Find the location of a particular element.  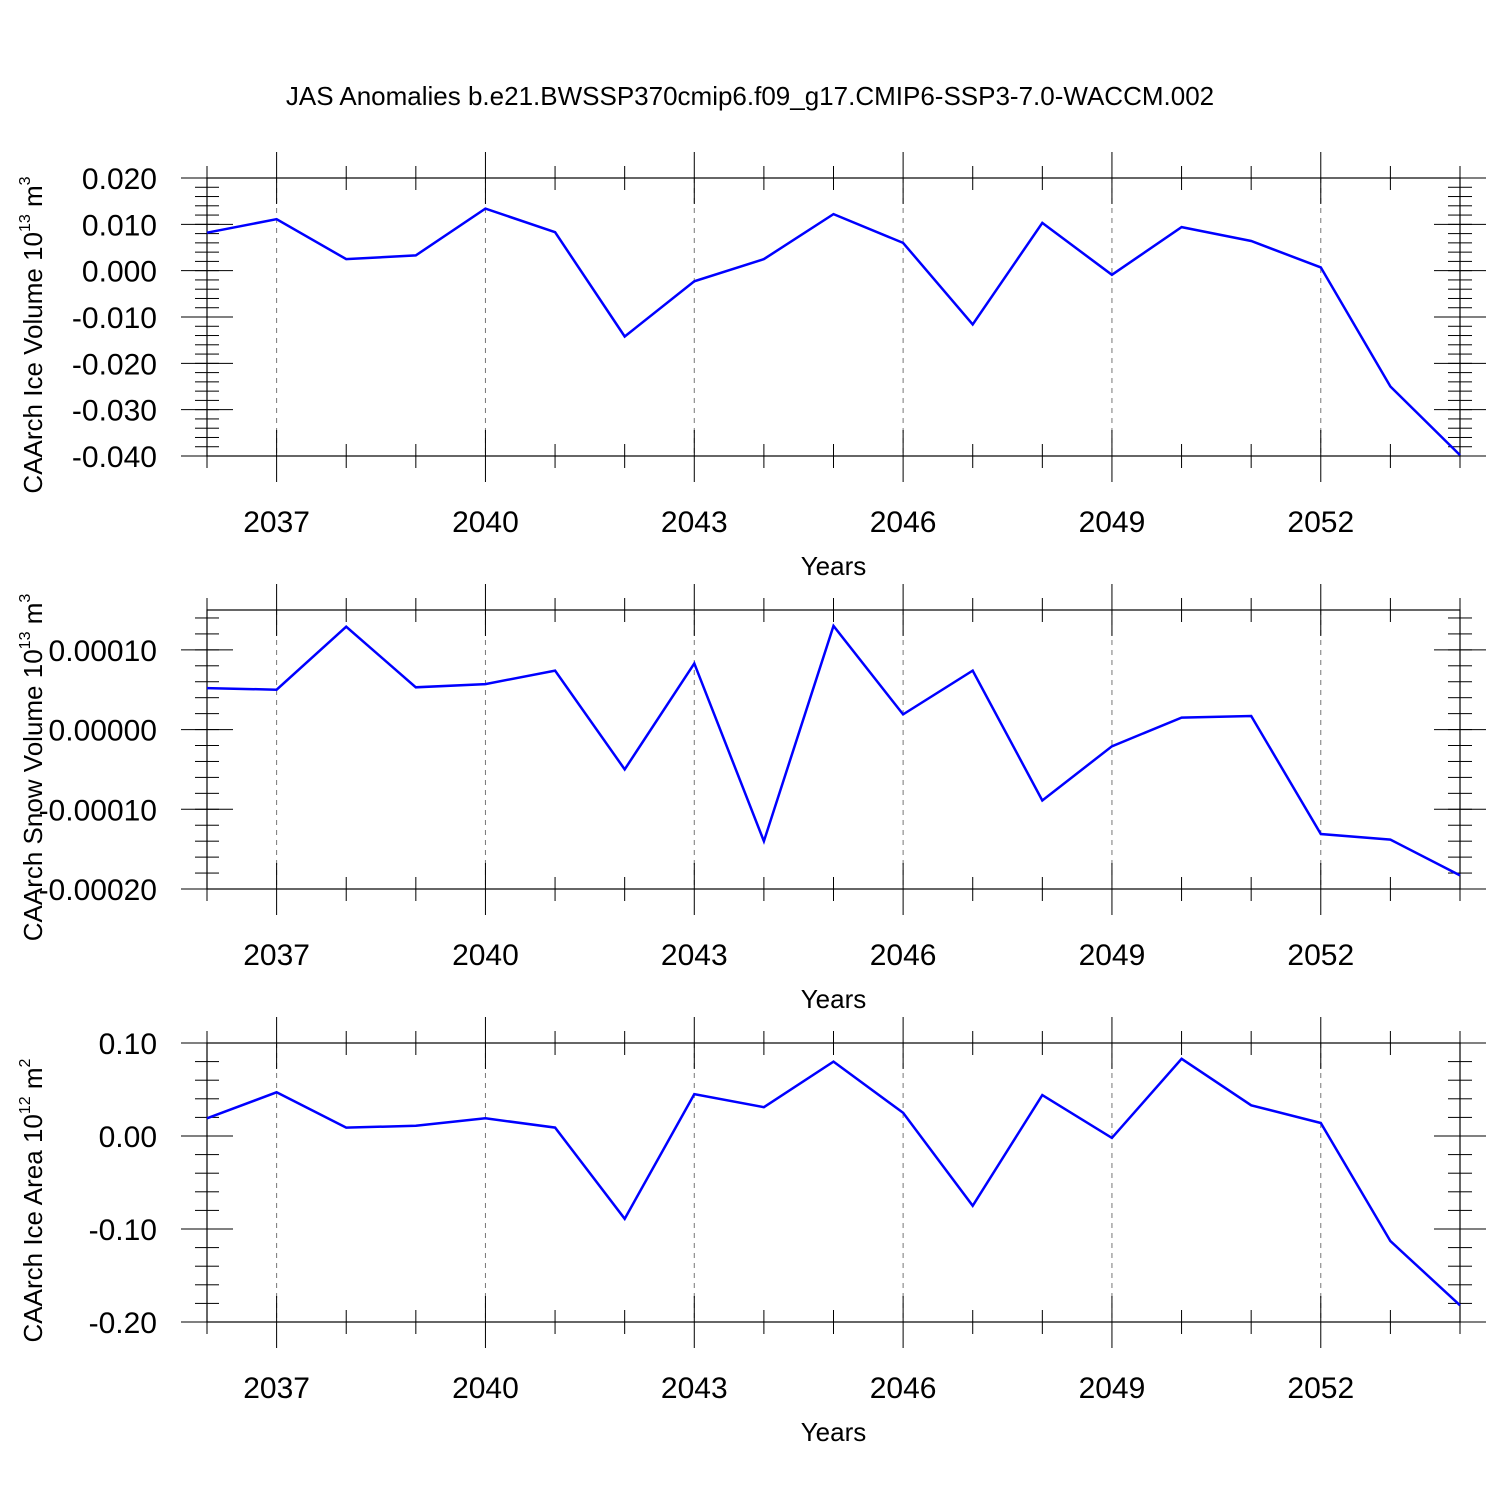

y-tick-label: 0.00 is located at coordinates (128, 1137).